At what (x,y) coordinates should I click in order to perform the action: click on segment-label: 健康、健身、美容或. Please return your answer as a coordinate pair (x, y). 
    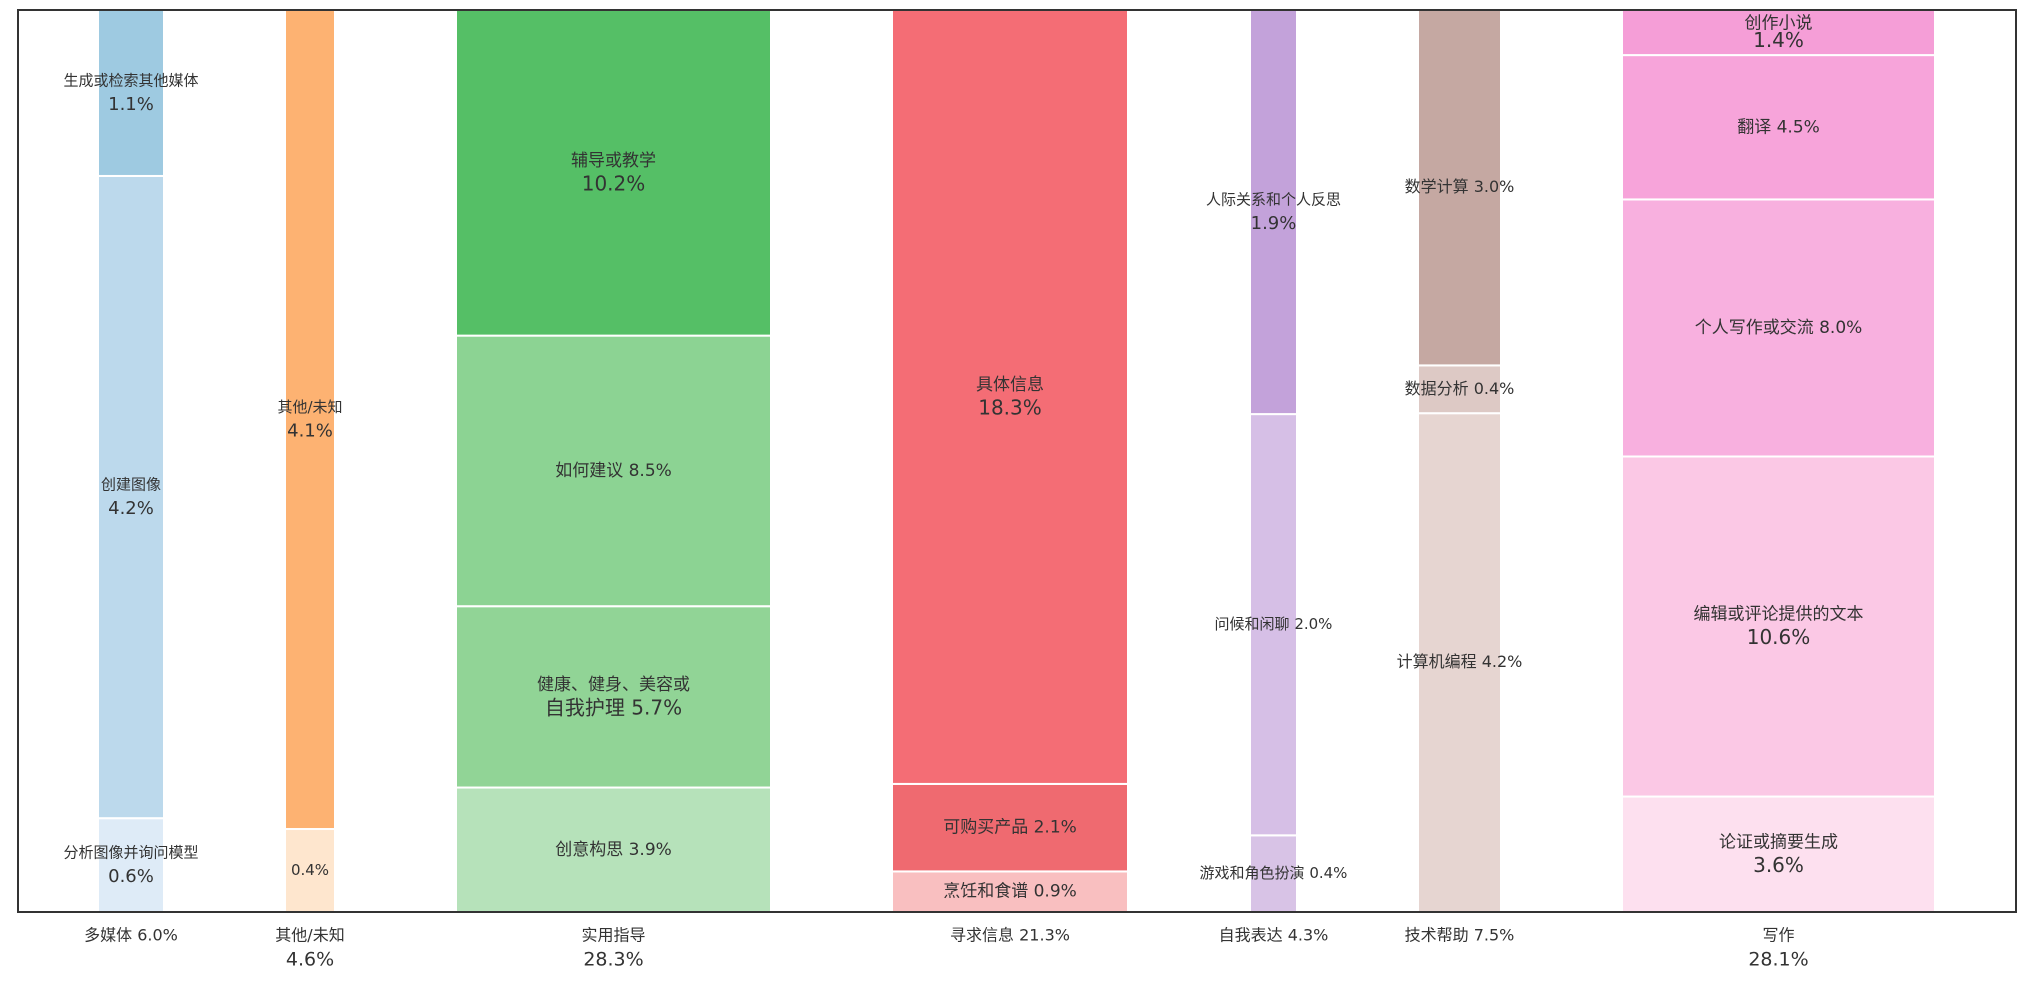
    Looking at the image, I should click on (613, 685).